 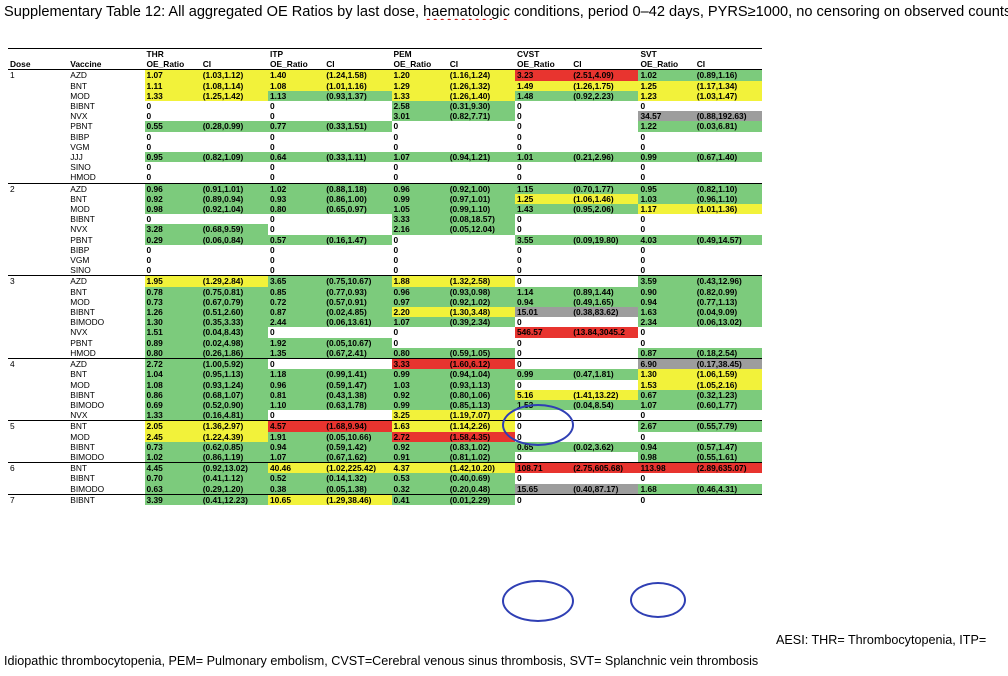 I want to click on vaccine-cell: MOD, so click(x=80, y=436).